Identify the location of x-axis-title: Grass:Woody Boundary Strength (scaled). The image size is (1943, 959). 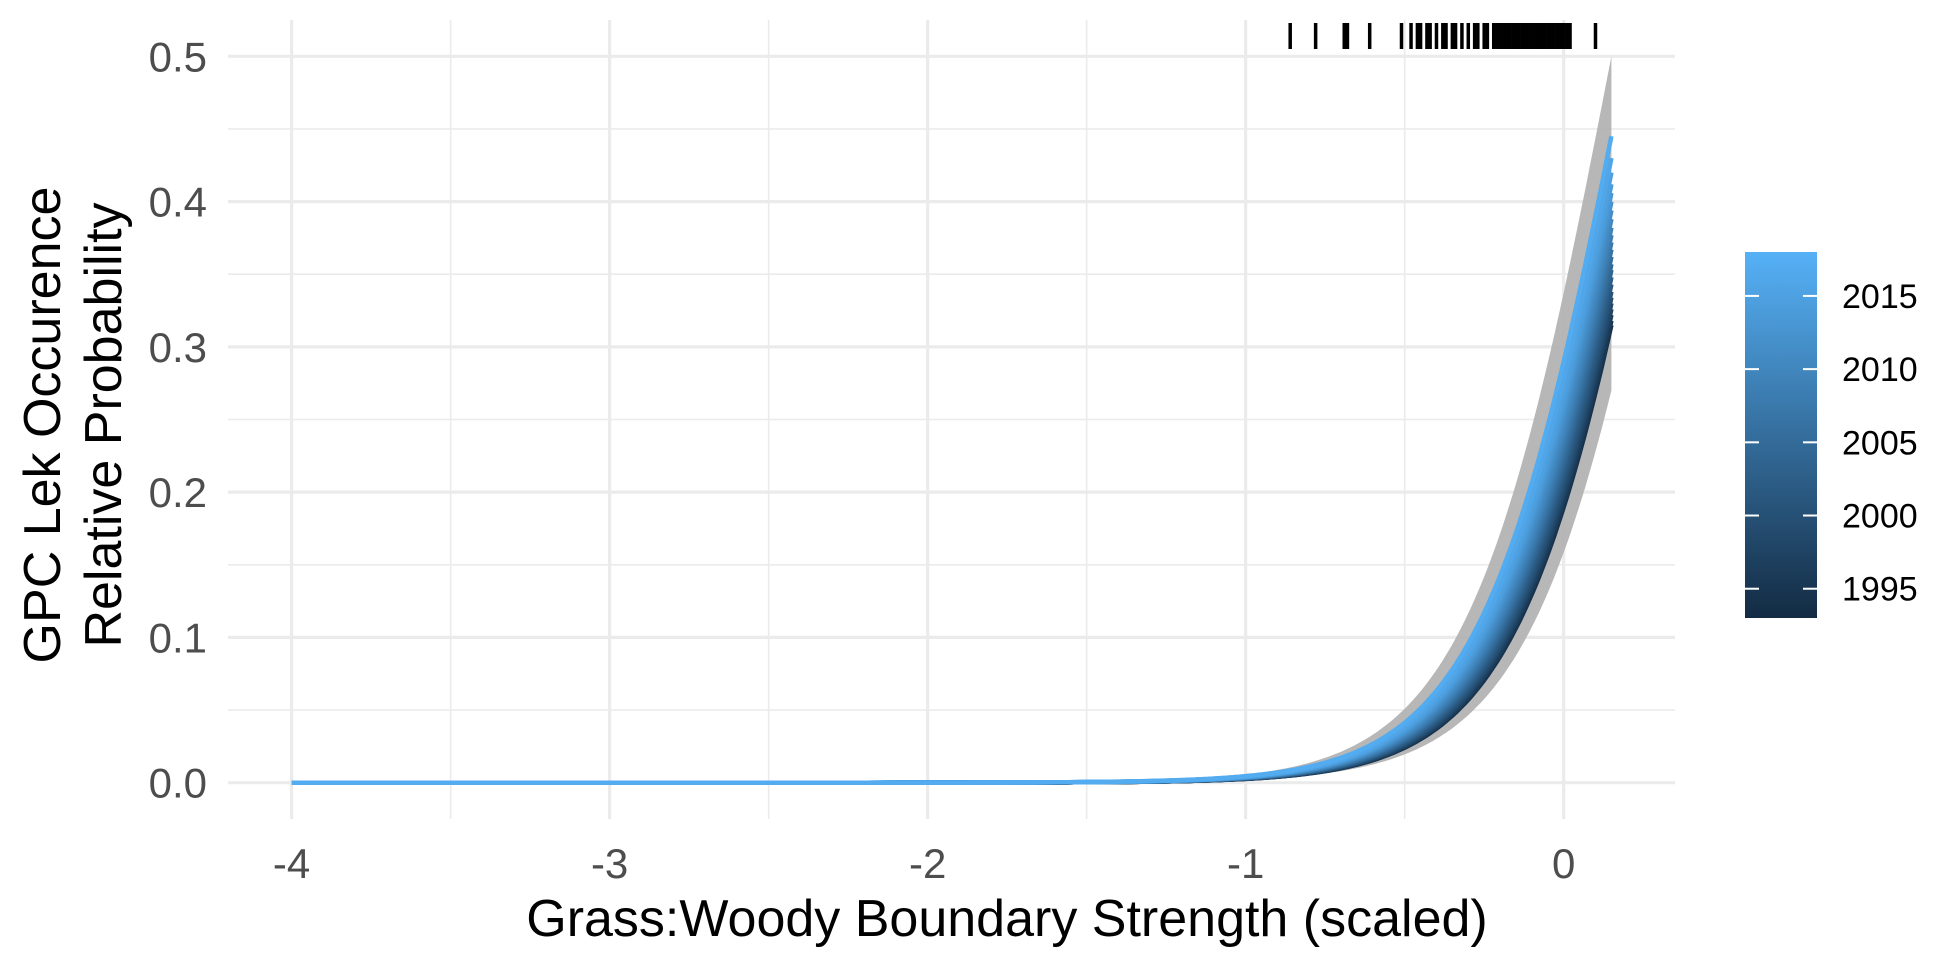
(1007, 919).